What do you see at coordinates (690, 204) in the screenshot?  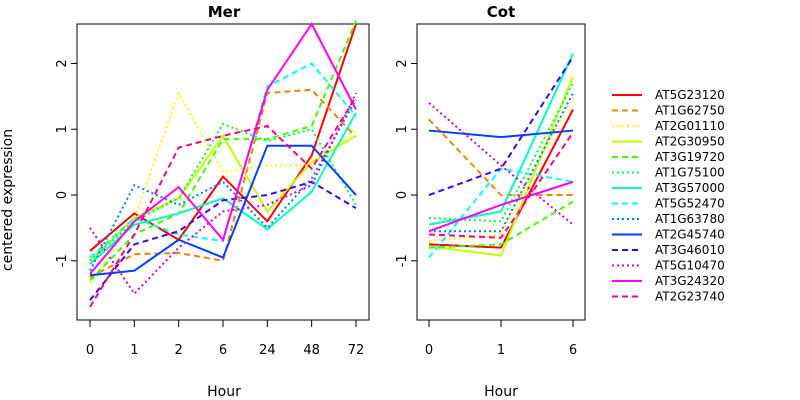 I see `legend-label-at5g52470: AT5G52470` at bounding box center [690, 204].